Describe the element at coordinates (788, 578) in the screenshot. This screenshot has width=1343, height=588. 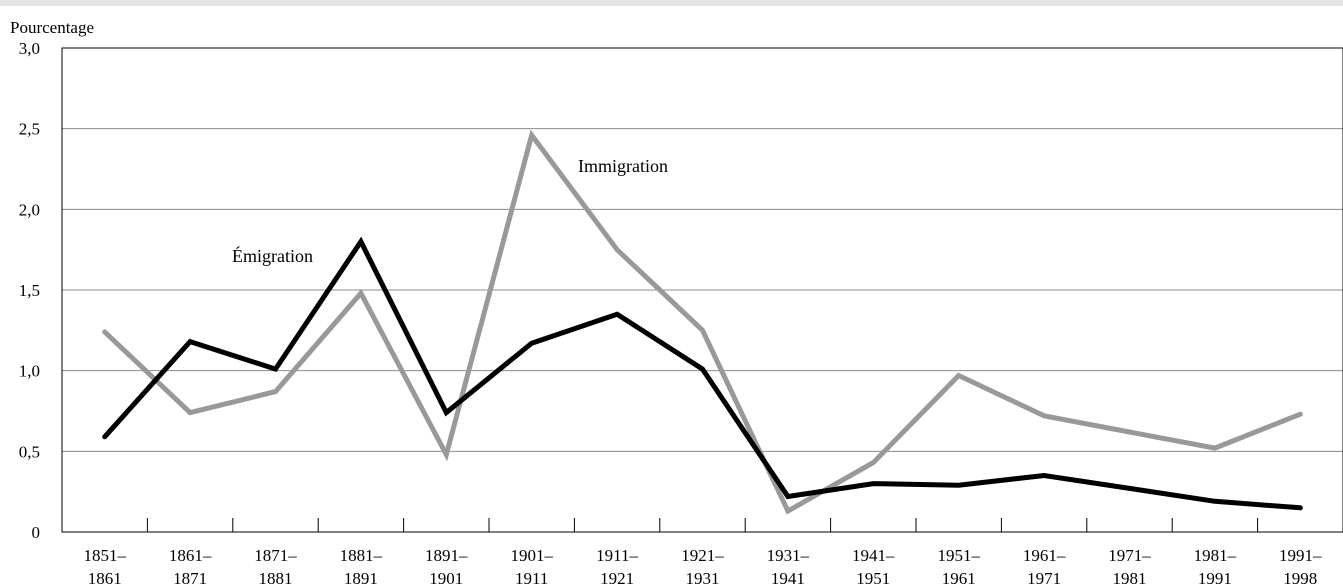
I see `x-tick-label: 1941` at that location.